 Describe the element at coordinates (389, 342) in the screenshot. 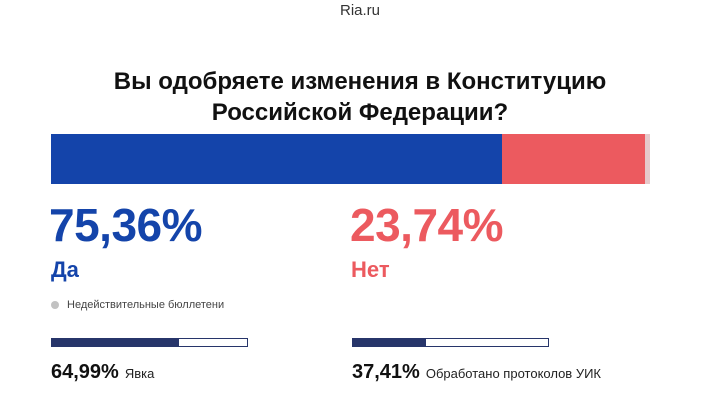

I see `protocols-progress-fill` at that location.